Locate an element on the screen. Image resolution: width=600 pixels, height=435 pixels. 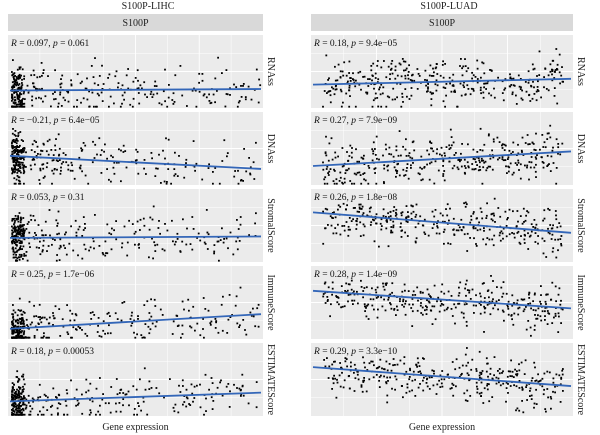
facet-panel-immunescore: R = 0.25, p = 1.7e−06 ImmuneScore is located at coordinates (142, 302).